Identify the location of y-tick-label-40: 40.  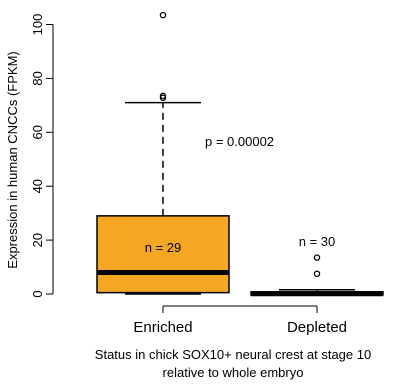
(37, 186).